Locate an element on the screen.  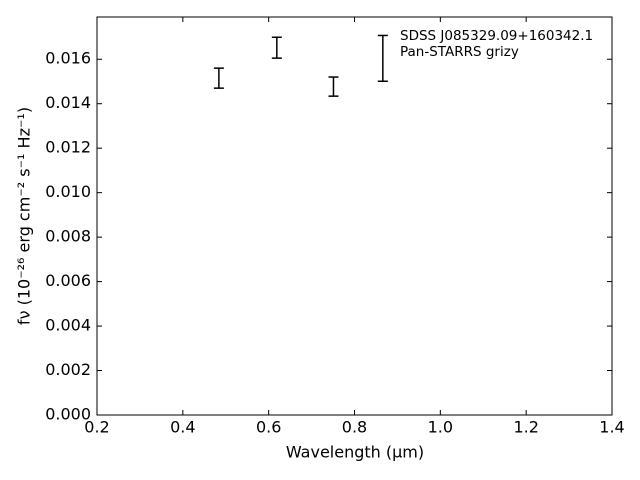
y-tick-label: 0.010 is located at coordinates (68, 191).